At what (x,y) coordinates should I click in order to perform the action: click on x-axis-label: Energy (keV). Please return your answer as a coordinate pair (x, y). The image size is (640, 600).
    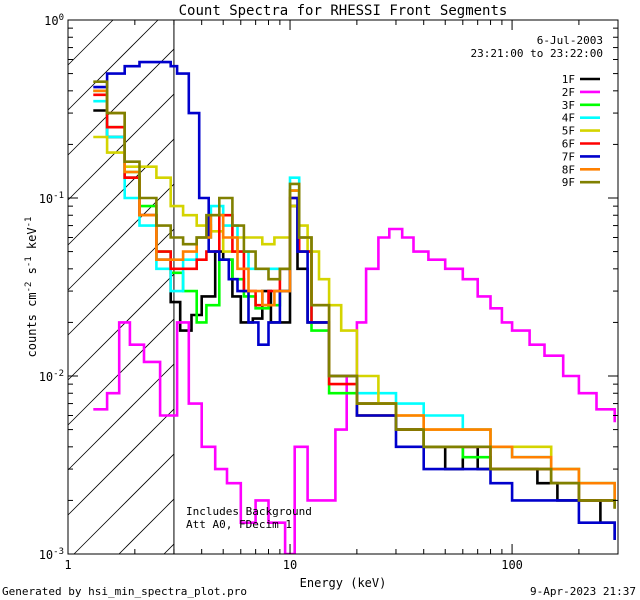
    Looking at the image, I should click on (343, 583).